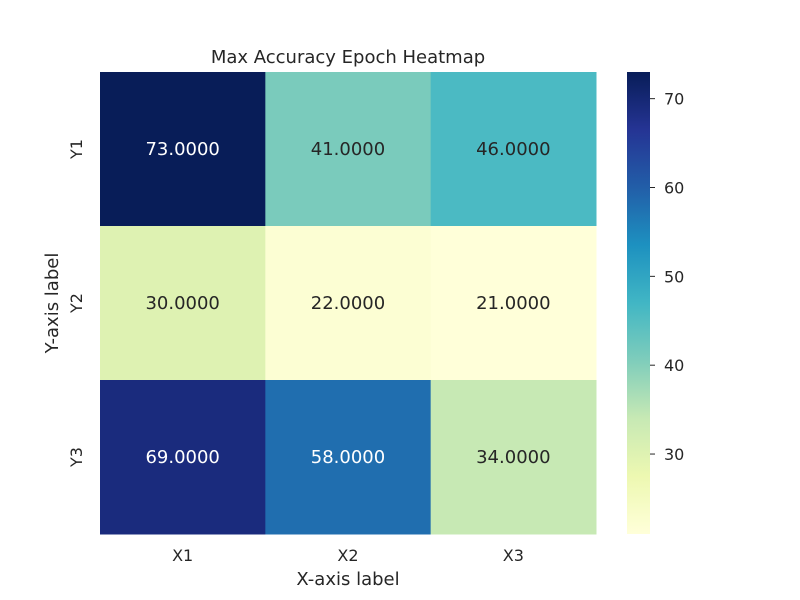 Image resolution: width=800 pixels, height=600 pixels. I want to click on cell-value-label: 73.0000, so click(182, 149).